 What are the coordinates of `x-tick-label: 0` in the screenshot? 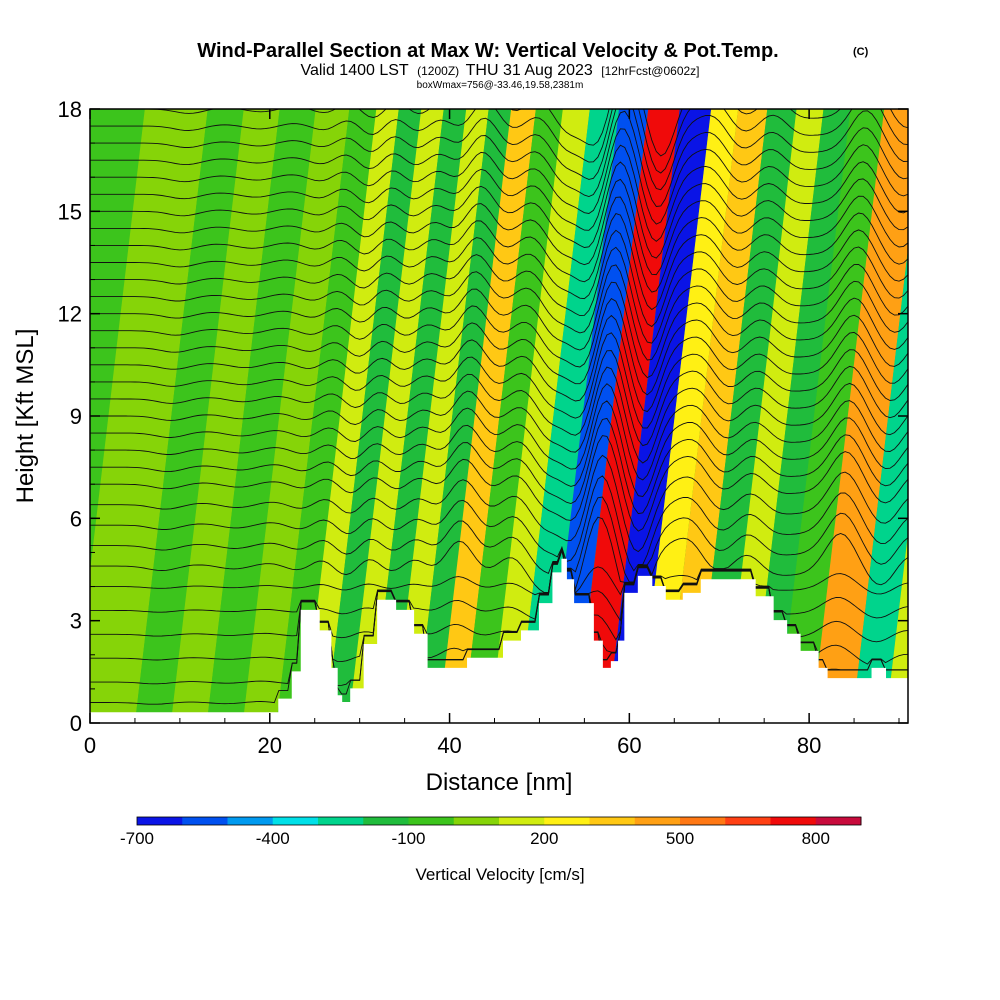 It's located at (90, 745).